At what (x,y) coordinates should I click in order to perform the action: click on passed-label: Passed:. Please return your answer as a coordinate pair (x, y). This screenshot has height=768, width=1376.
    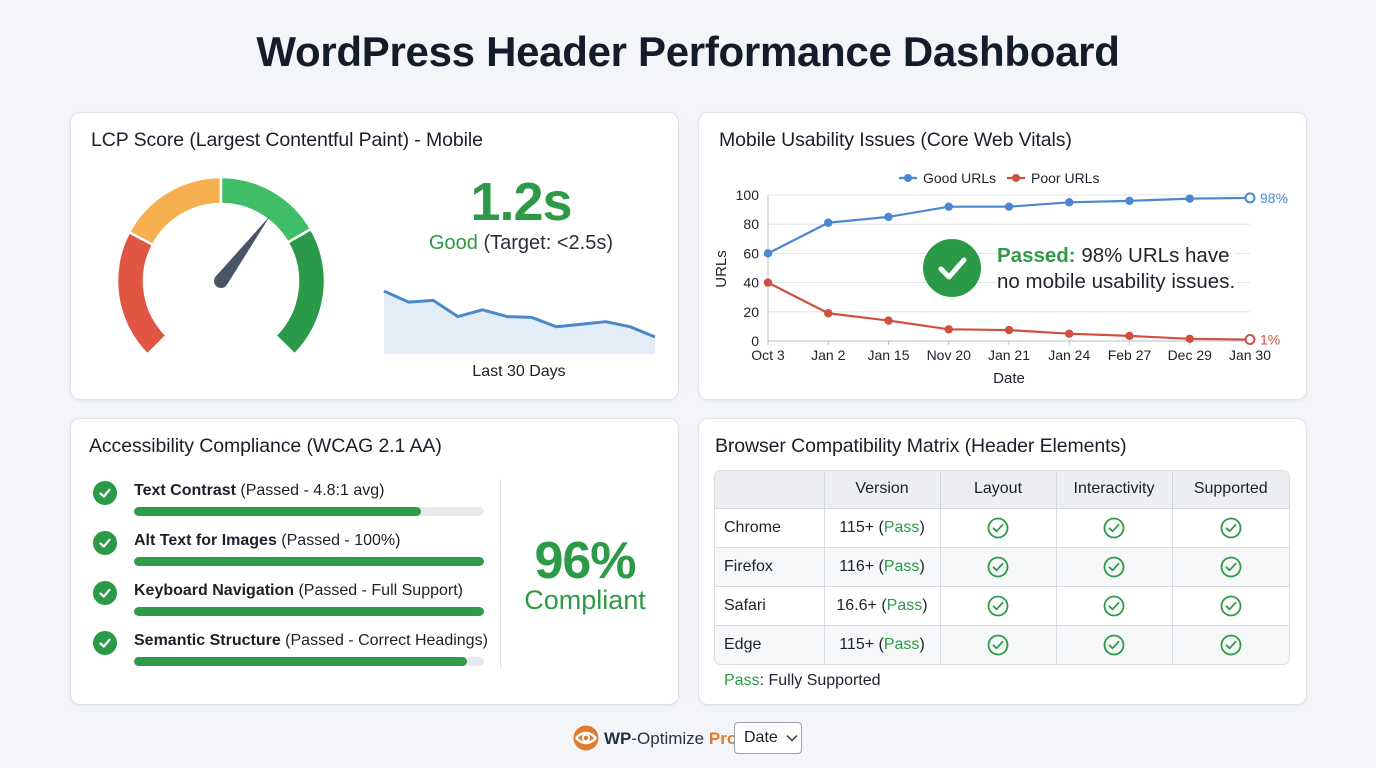
    Looking at the image, I should click on (1036, 255).